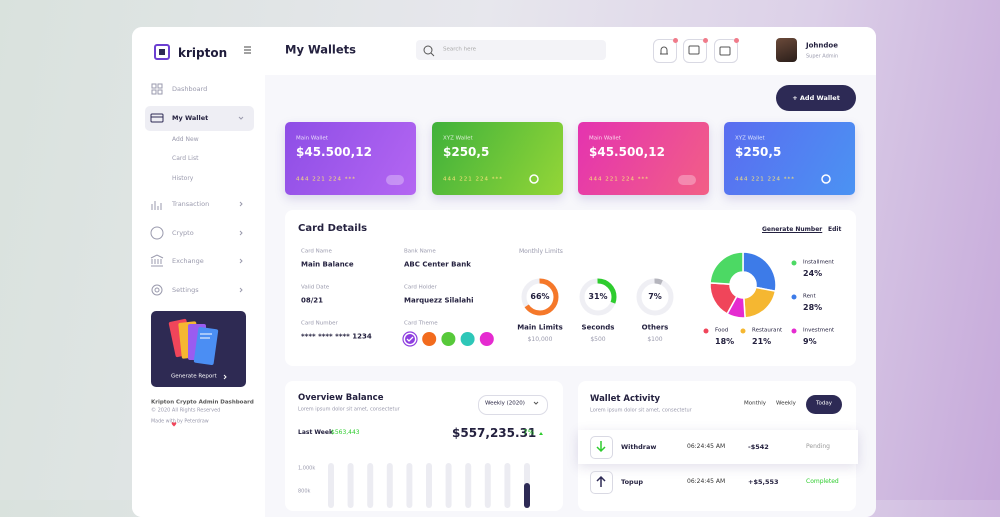  I want to click on add-wallet-label: + Add Wallet, so click(816, 97).